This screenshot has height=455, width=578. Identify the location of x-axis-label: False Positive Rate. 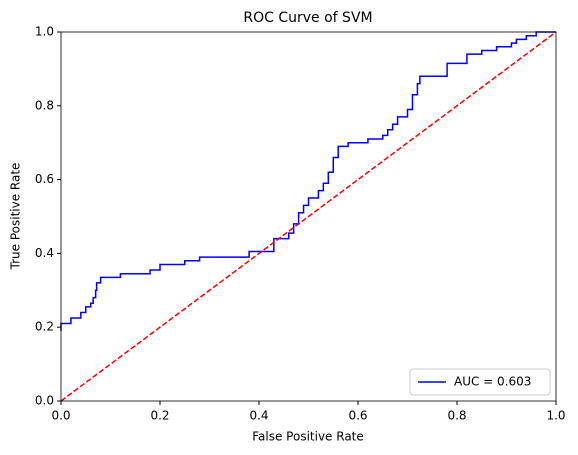
(308, 437).